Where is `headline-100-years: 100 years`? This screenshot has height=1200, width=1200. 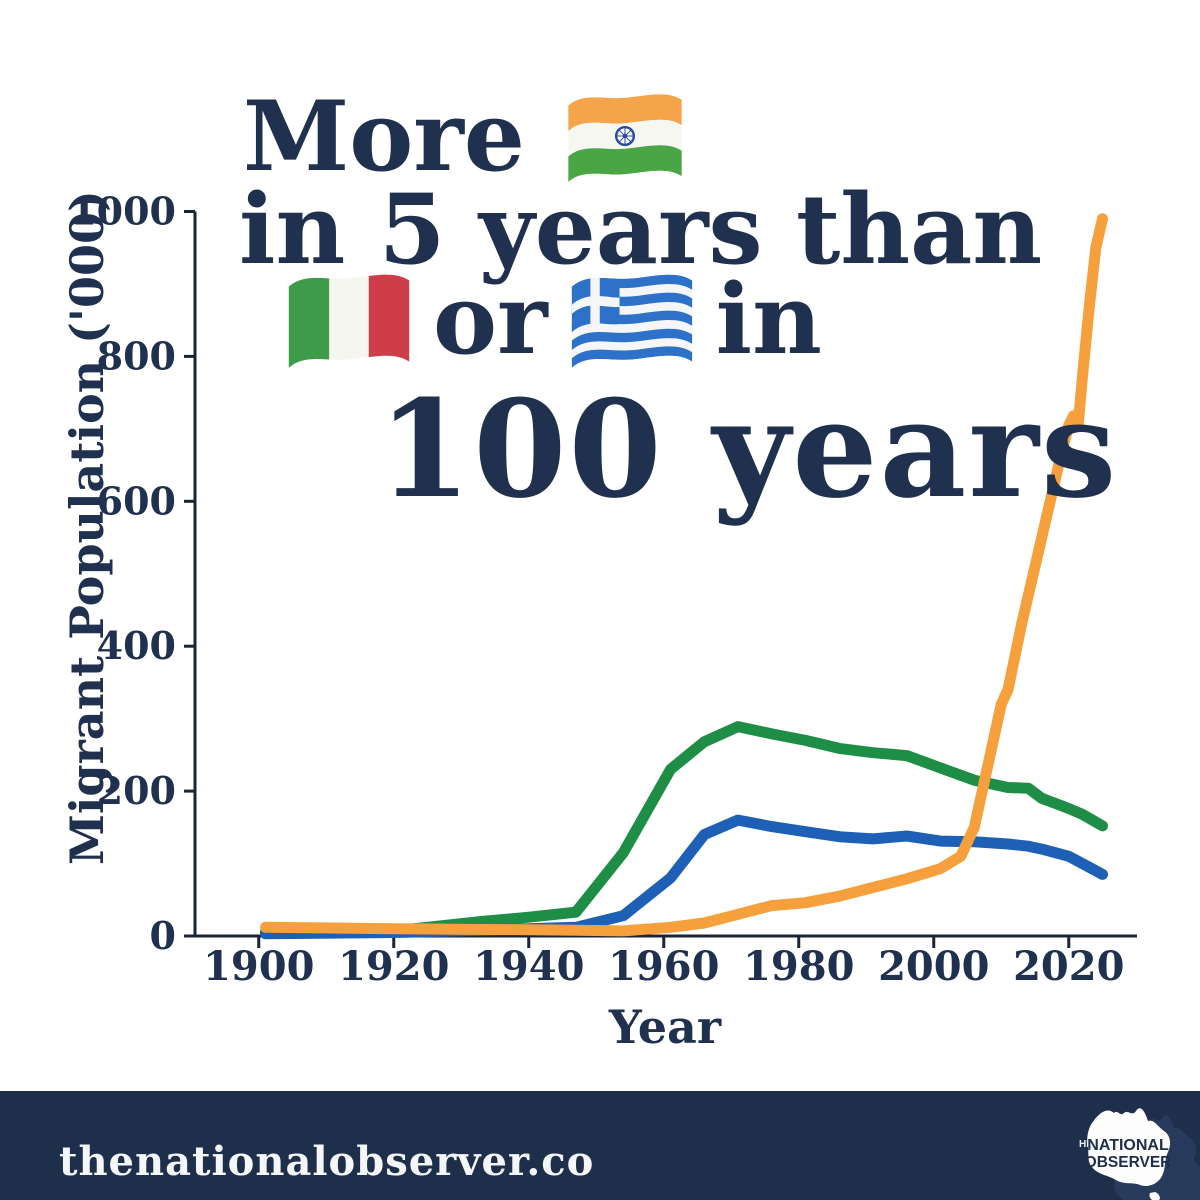 headline-100-years: 100 years is located at coordinates (748, 449).